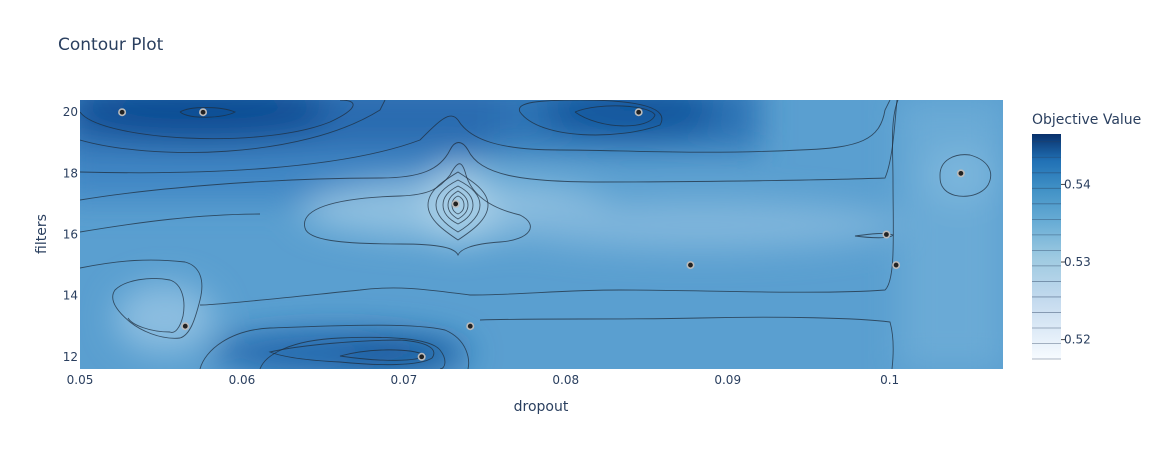  Describe the element at coordinates (1077, 262) in the screenshot. I see `colorbar-tick-label: 0.53` at that location.